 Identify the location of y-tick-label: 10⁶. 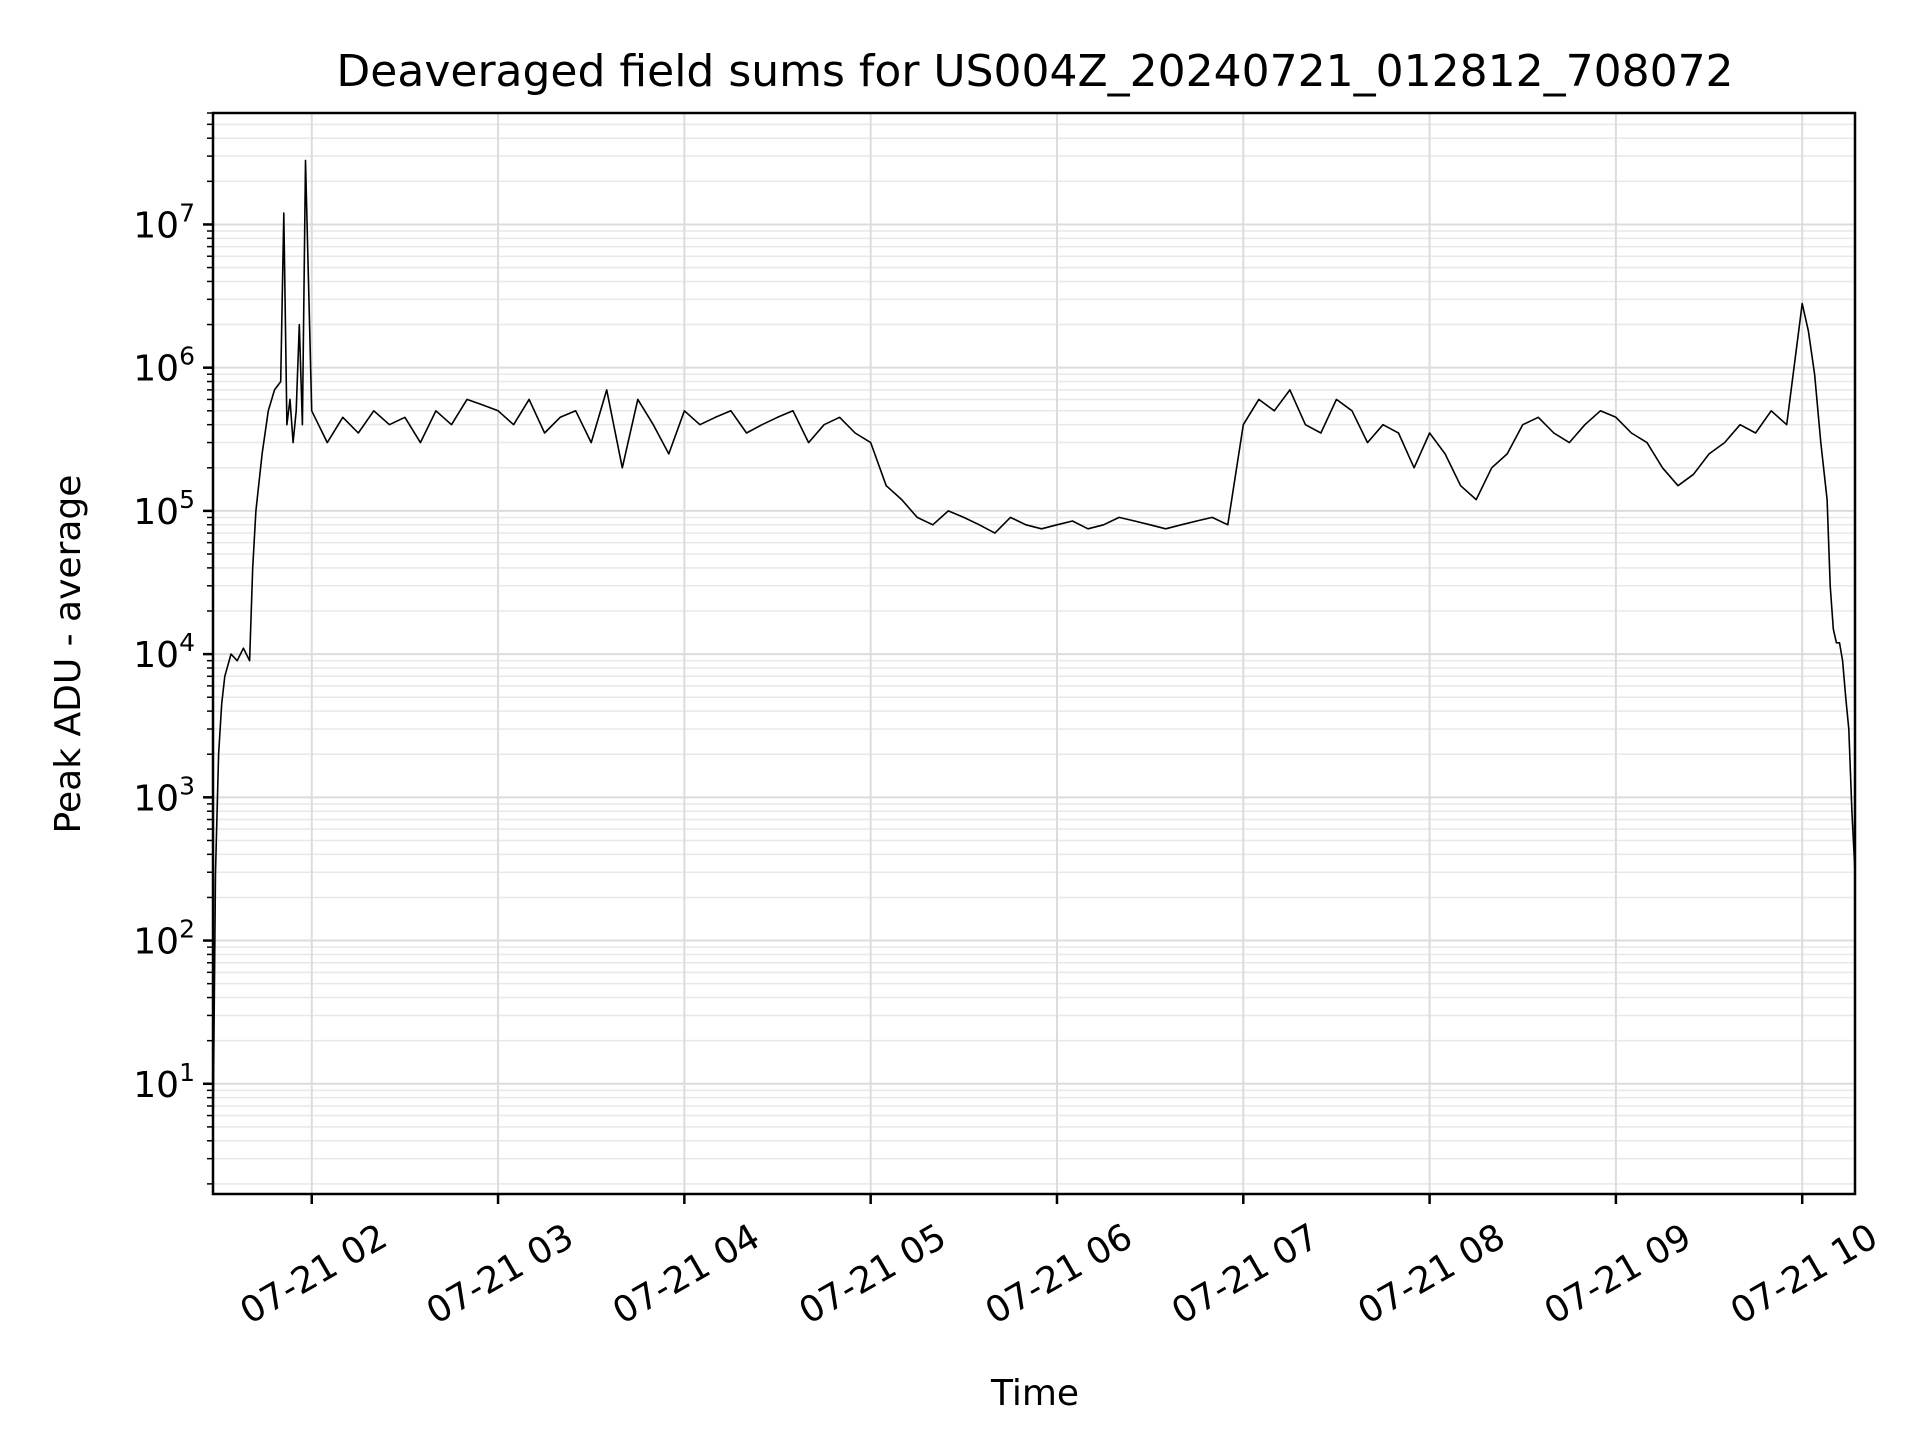
(164, 366).